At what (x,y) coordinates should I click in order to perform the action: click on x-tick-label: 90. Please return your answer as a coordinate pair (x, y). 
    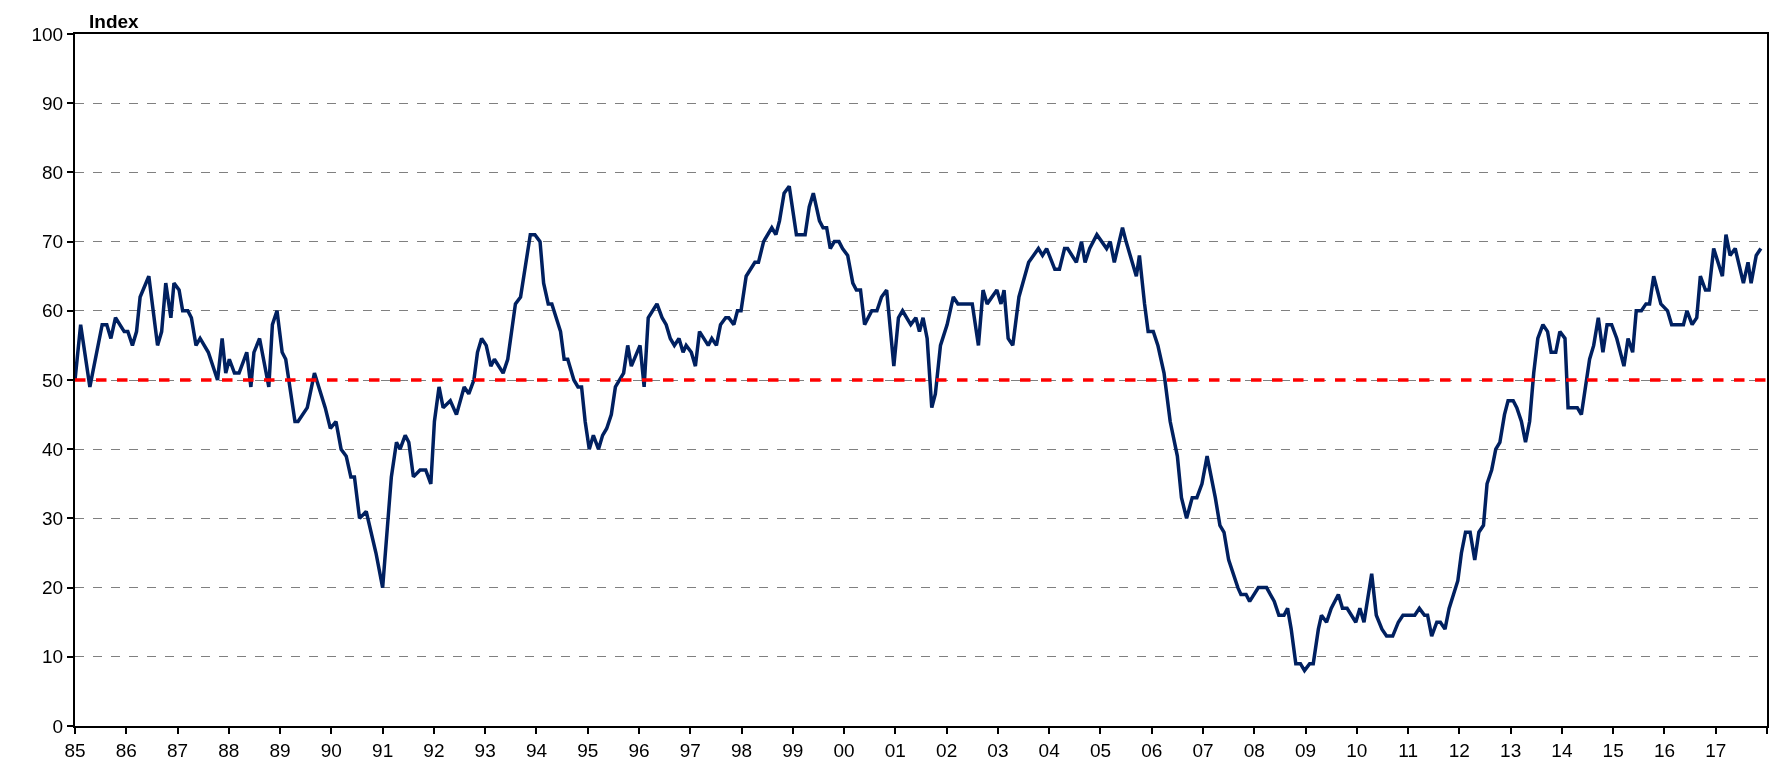
    Looking at the image, I should click on (331, 750).